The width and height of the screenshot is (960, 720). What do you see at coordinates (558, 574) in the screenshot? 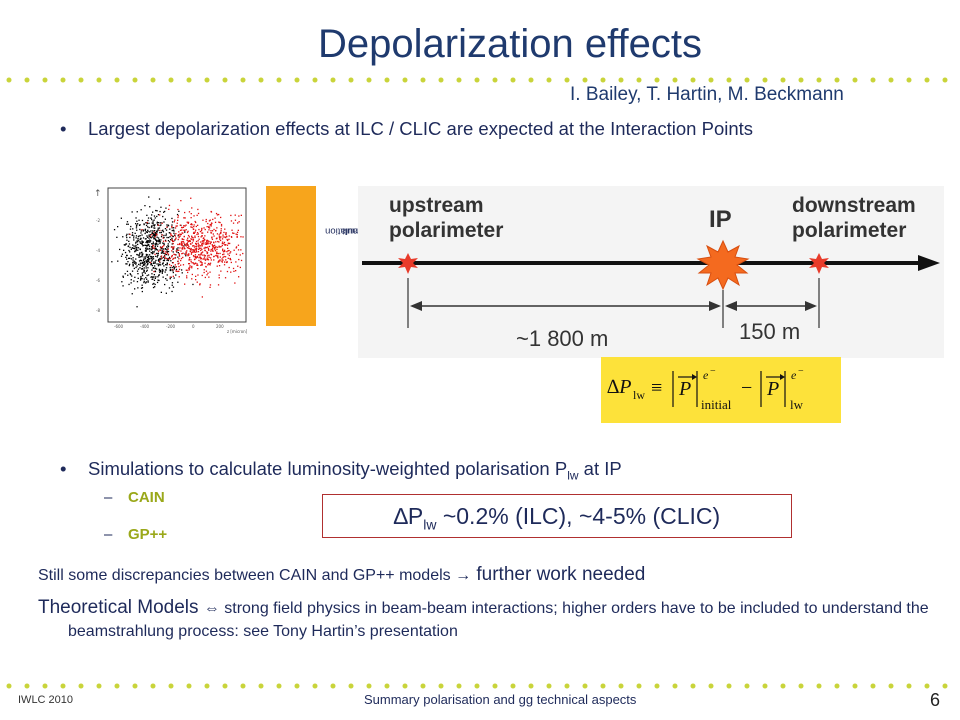
I see `discrepancy-emphasis: further work needed` at bounding box center [558, 574].